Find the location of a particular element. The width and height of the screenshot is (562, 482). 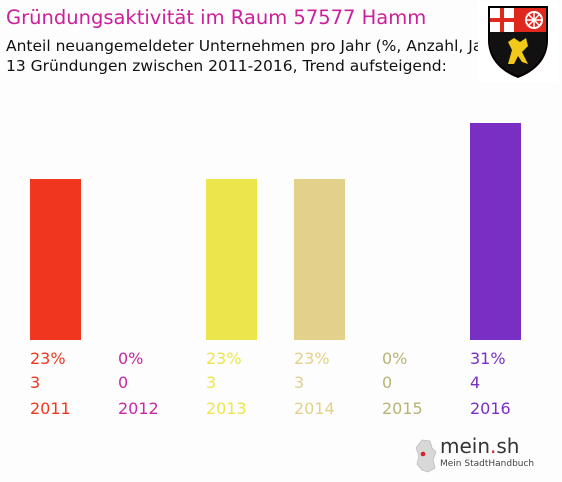

percent-label-2013: 23% is located at coordinates (224, 358).